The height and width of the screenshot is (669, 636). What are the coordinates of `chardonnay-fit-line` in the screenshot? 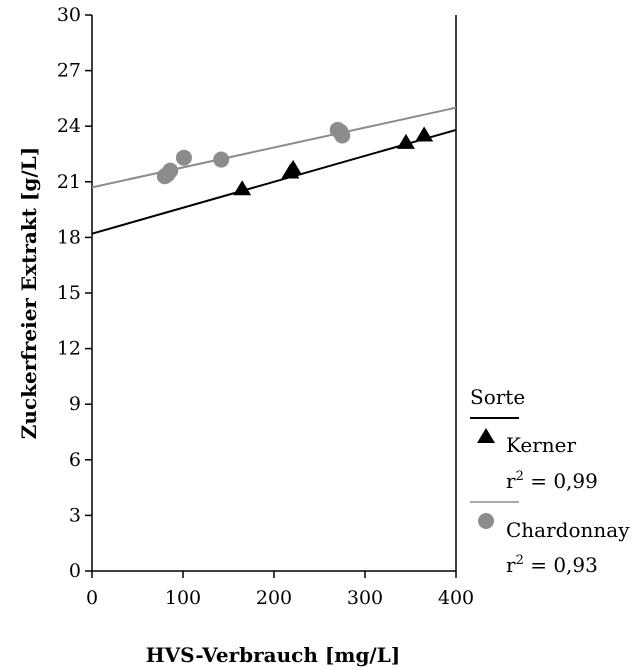 It's located at (274, 147).